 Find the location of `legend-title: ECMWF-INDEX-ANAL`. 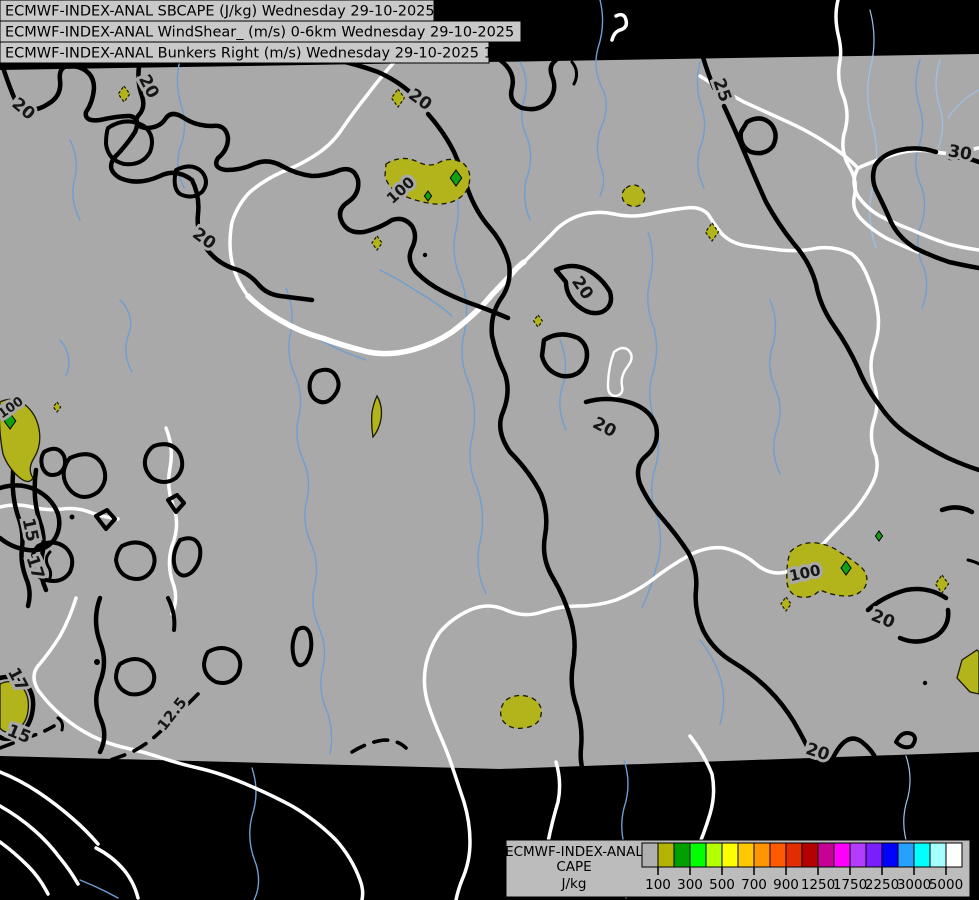

legend-title: ECMWF-INDEX-ANAL is located at coordinates (574, 852).